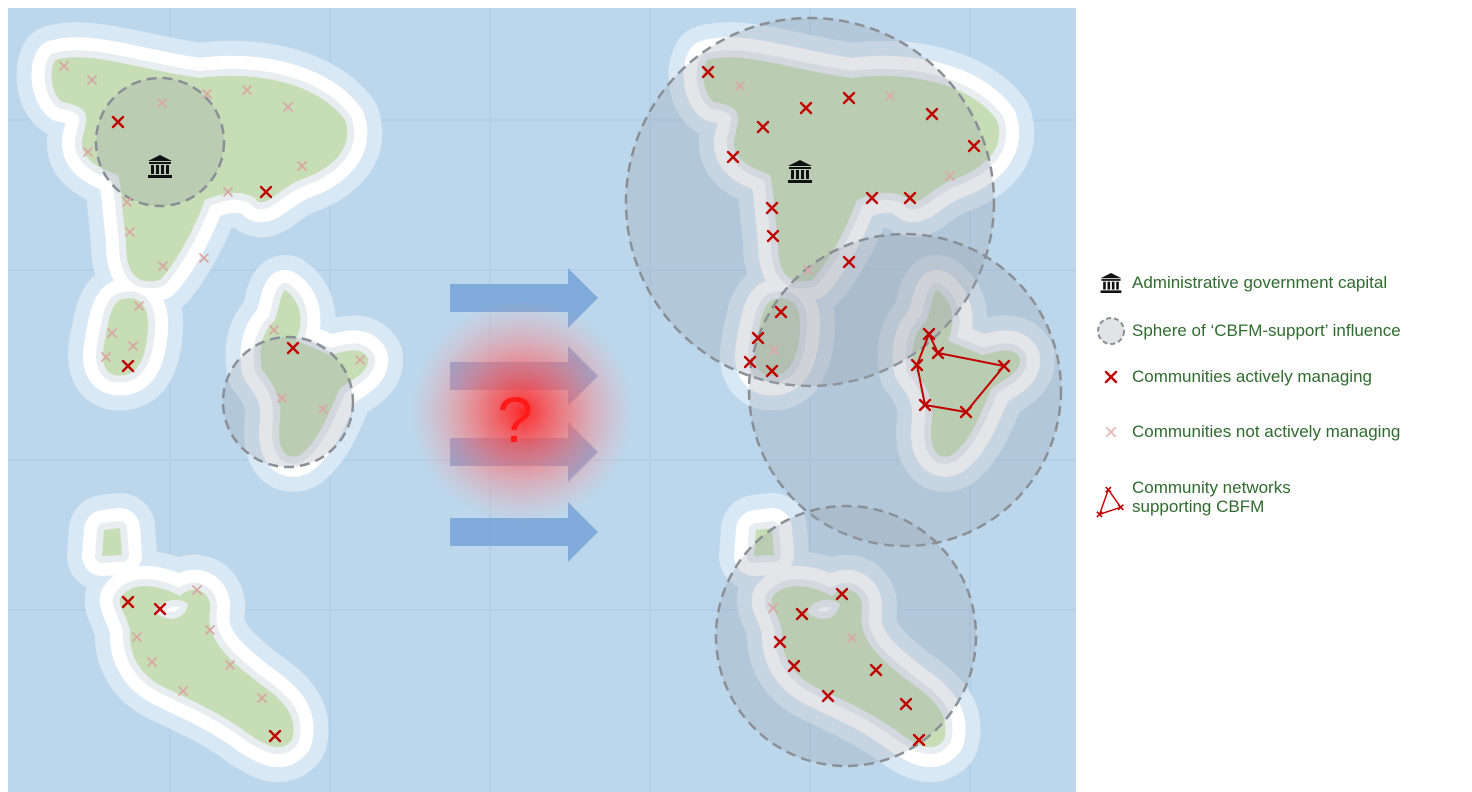  Describe the element at coordinates (1111, 502) in the screenshot. I see `community-network-icon` at that location.